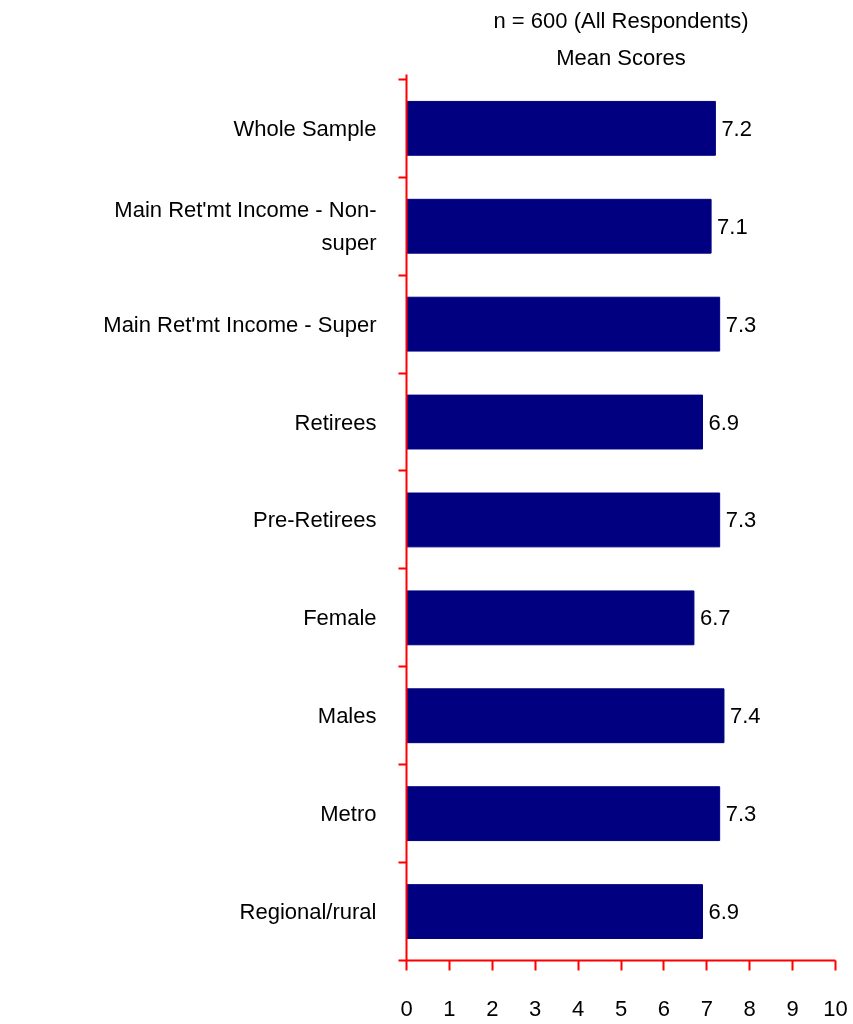 The width and height of the screenshot is (853, 1024). Describe the element at coordinates (736, 128) in the screenshot. I see `data-label: 7.2` at that location.